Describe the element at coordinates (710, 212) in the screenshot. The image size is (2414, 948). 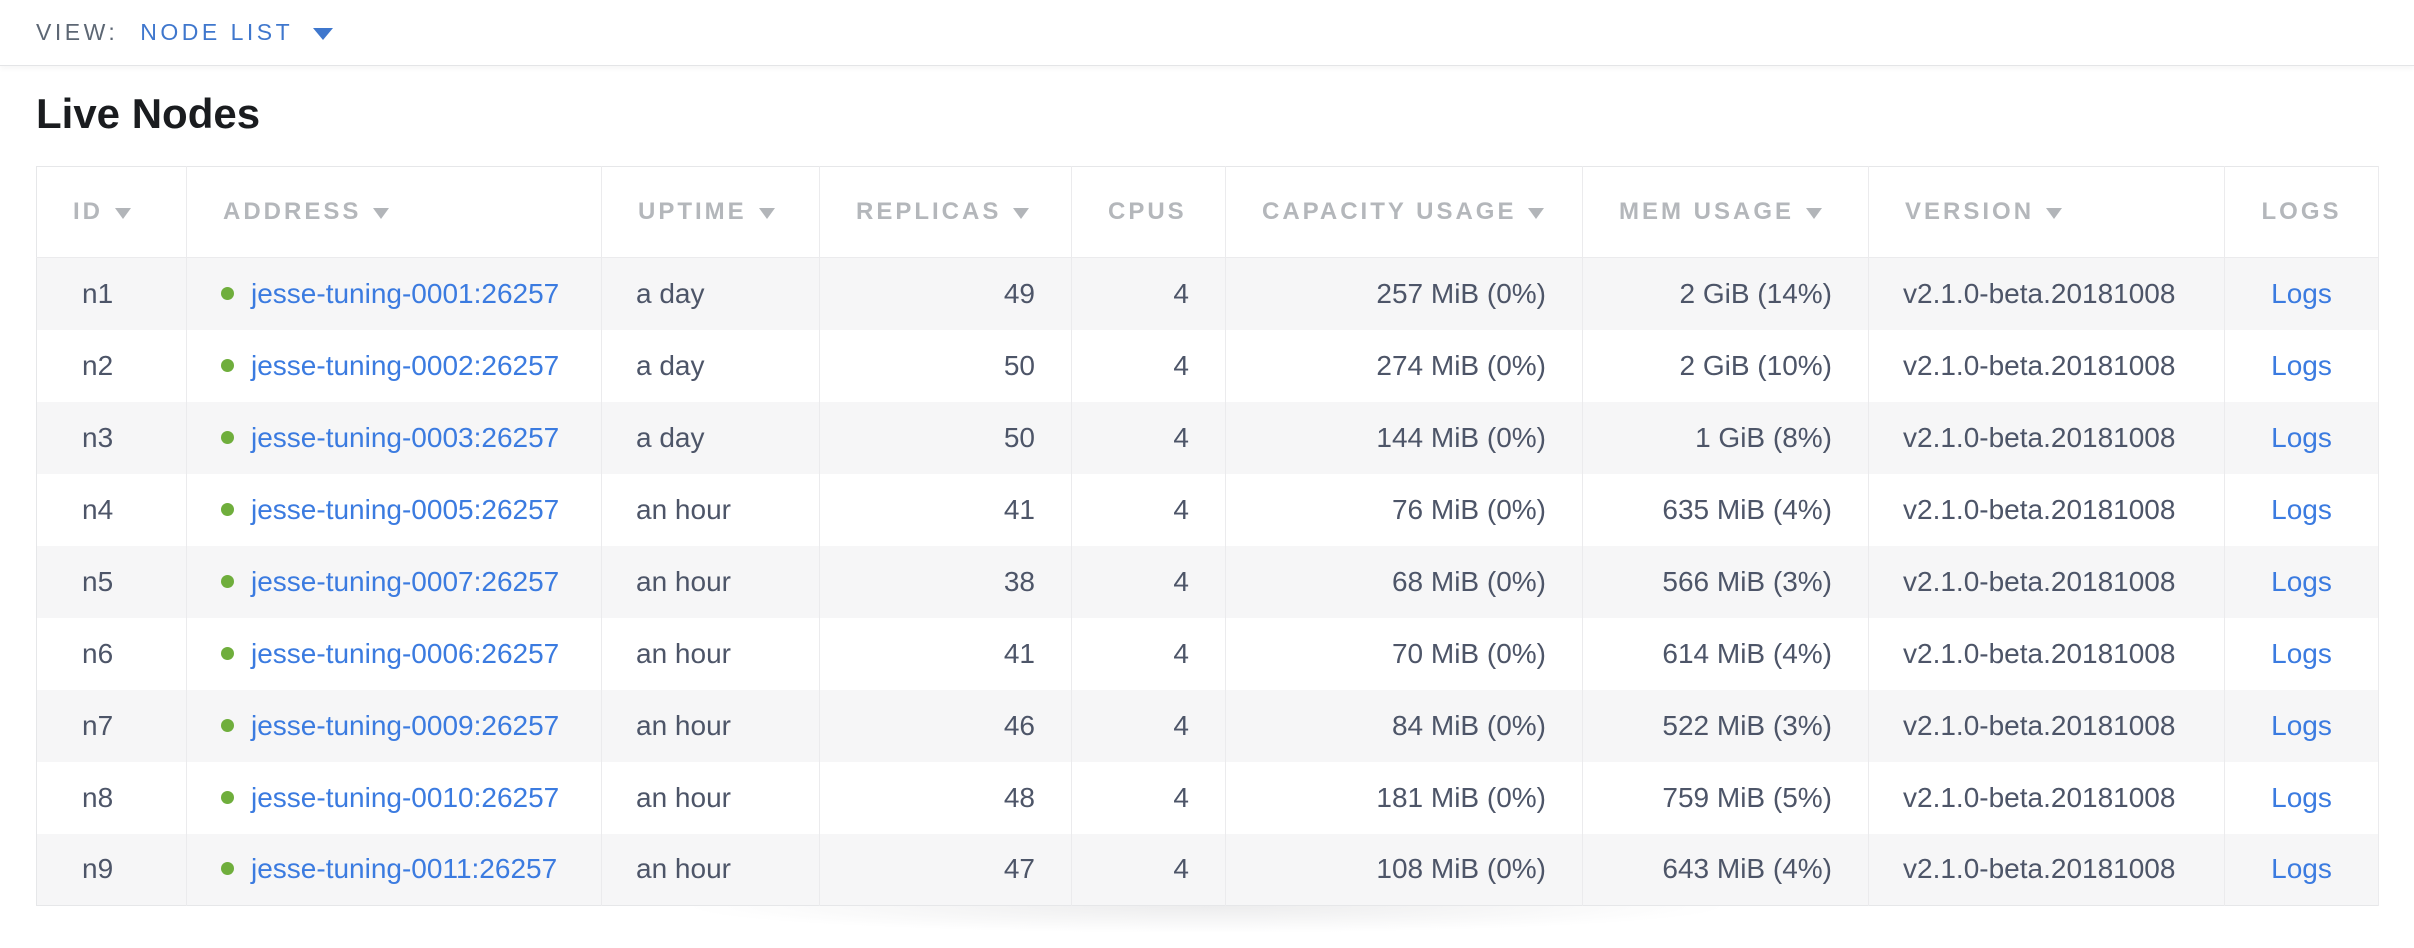
I see `column-header-uptime: UPTIME` at that location.